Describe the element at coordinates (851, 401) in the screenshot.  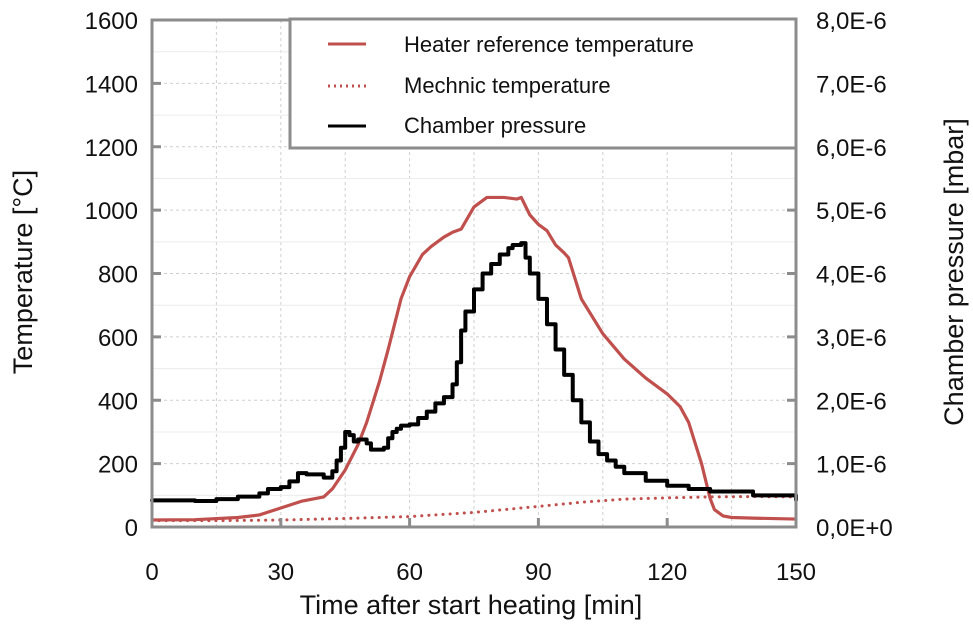
I see `y2-tick-label: 2,0E-6` at that location.